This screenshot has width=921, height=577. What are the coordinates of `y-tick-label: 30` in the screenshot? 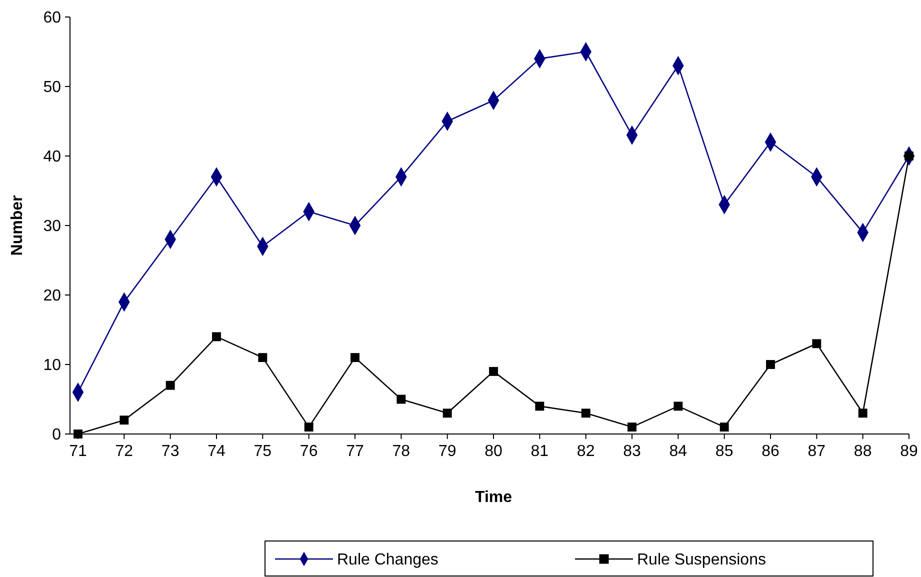 It's located at (52, 227).